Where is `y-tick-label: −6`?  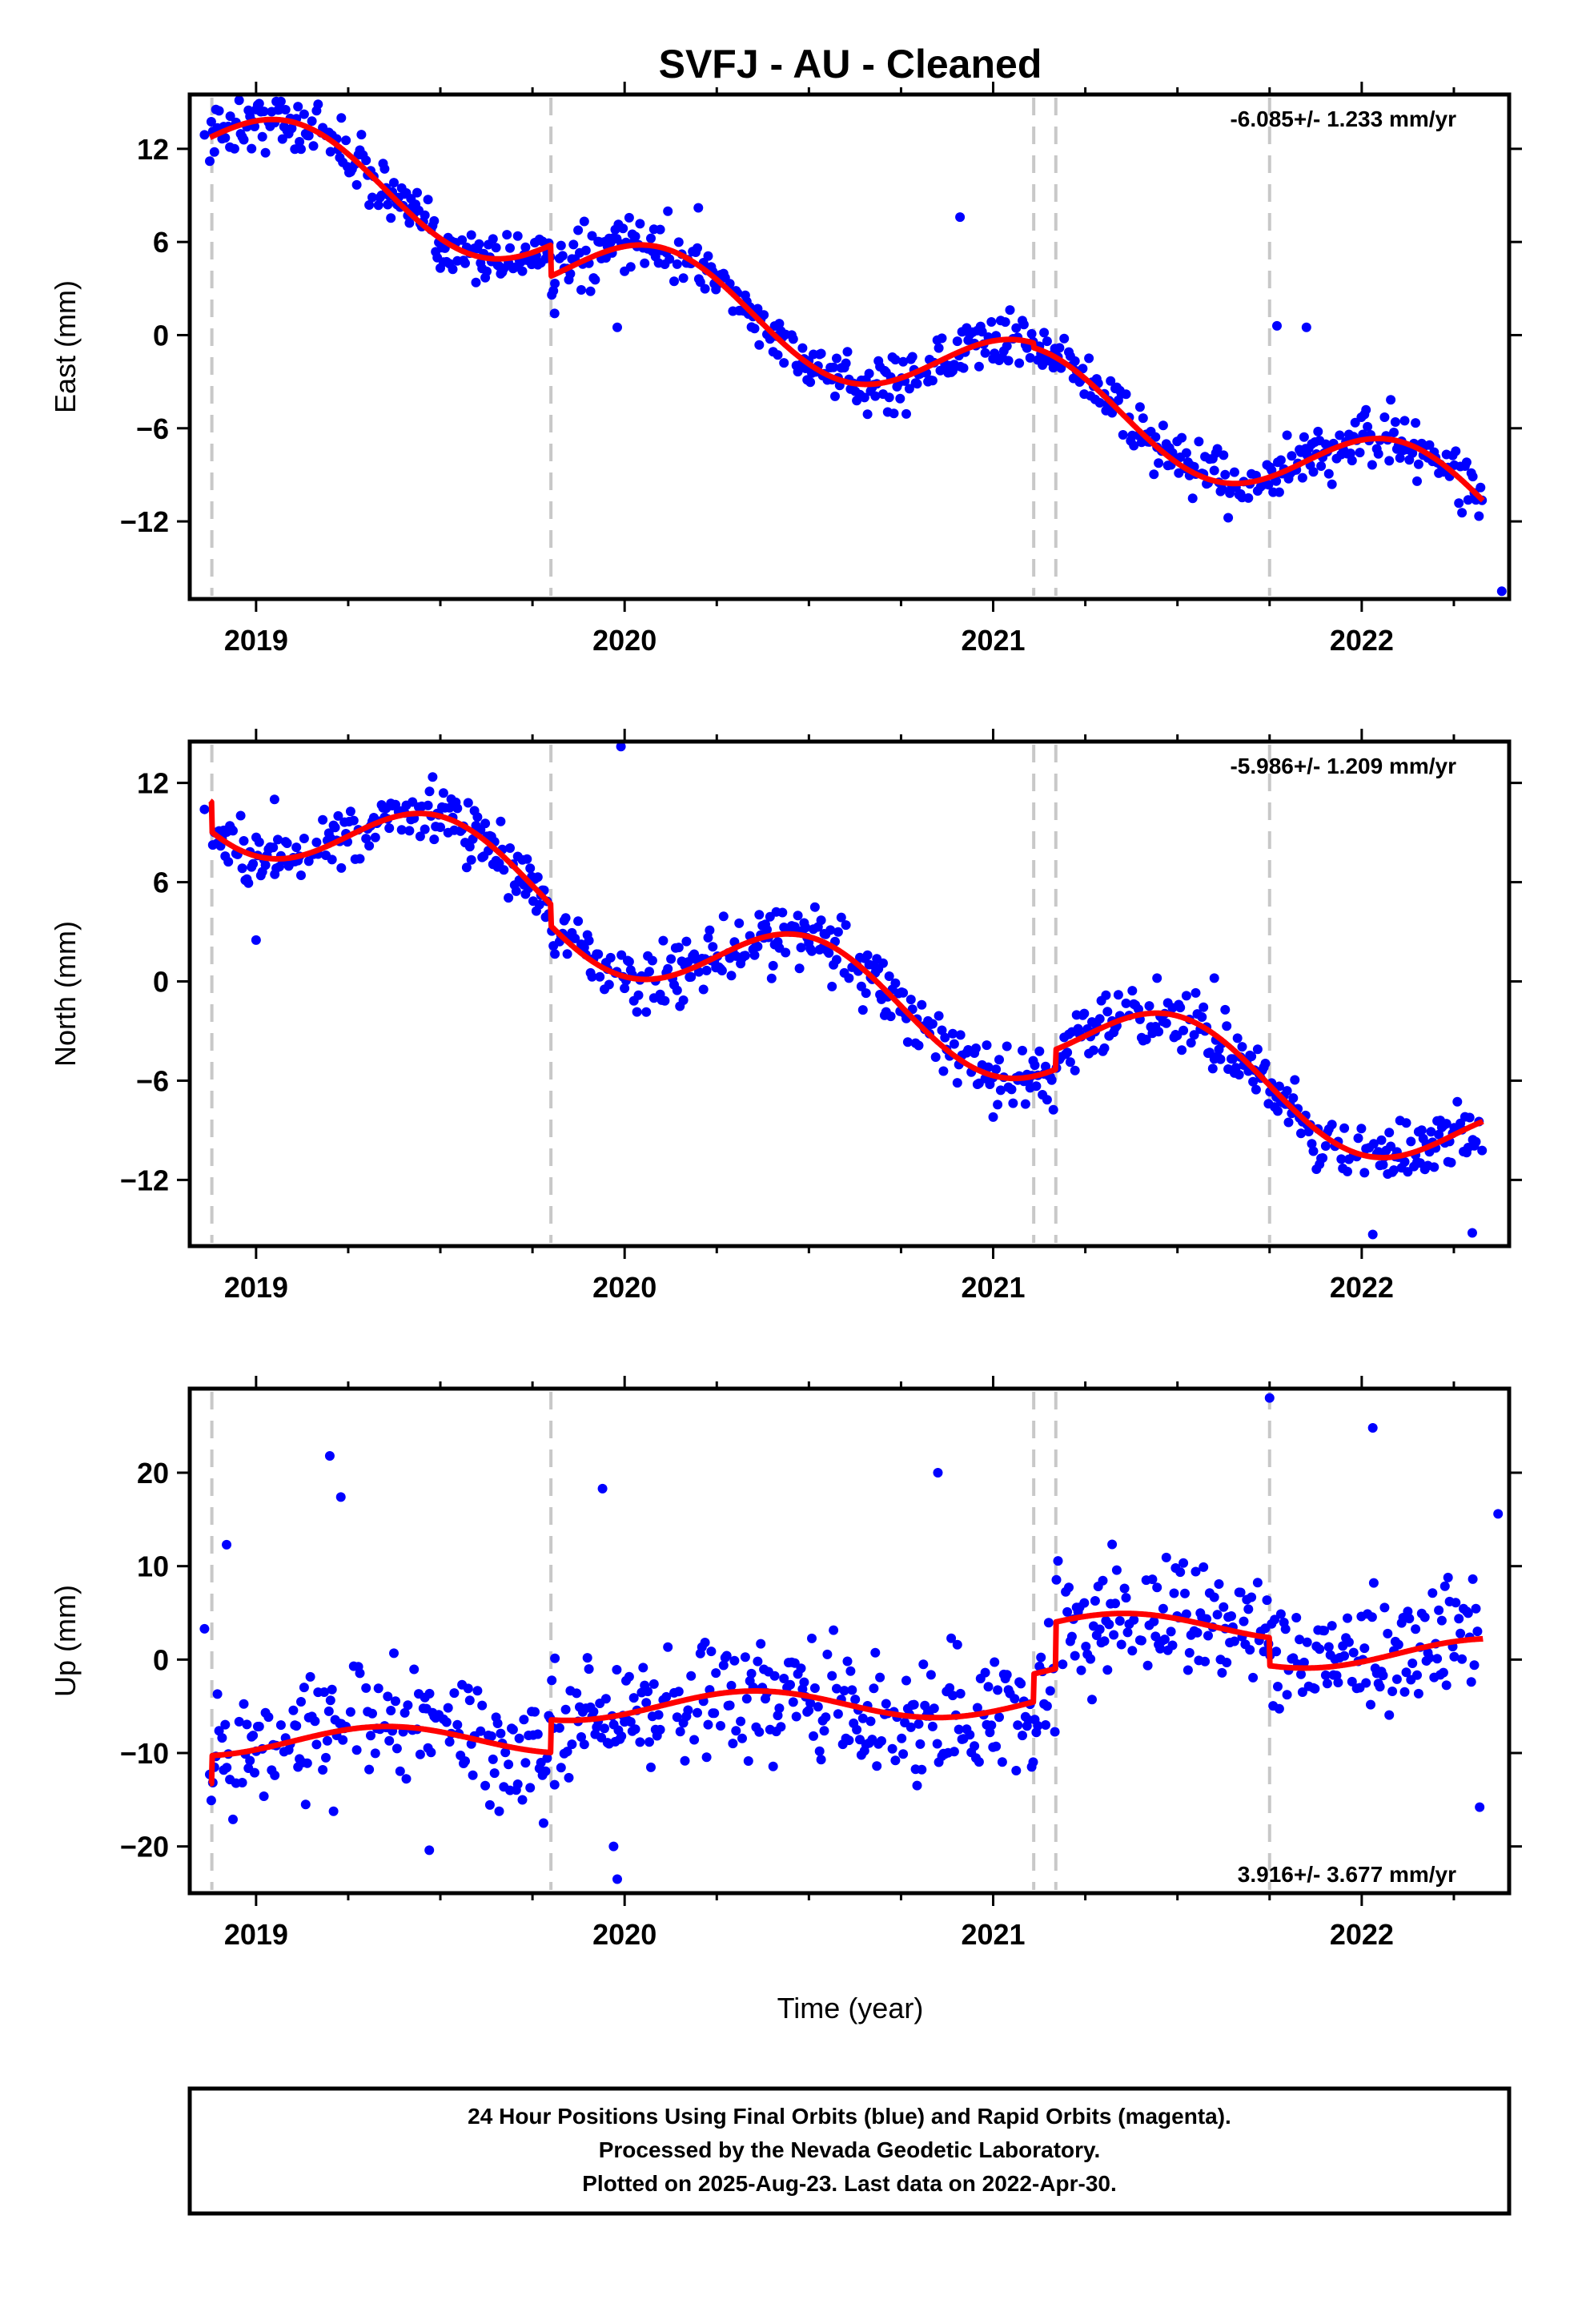
y-tick-label: −6 is located at coordinates (152, 1080).